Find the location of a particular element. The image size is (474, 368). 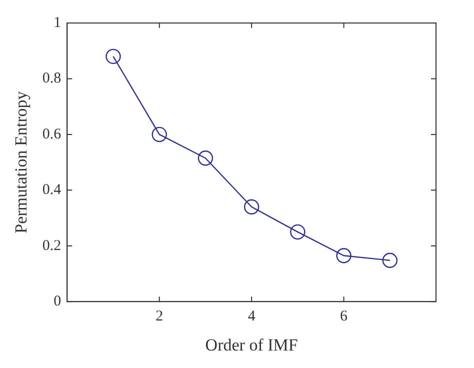

y-tick-label: 0.8 is located at coordinates (52, 78).